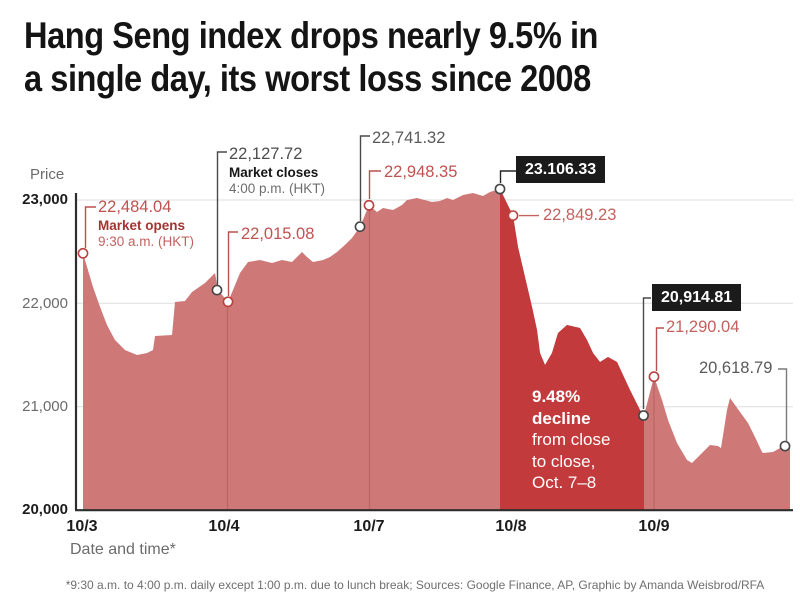 The width and height of the screenshot is (800, 602). What do you see at coordinates (311, 35) in the screenshot?
I see `title-line-1: Hang Seng index drops nearly 9.5% in` at bounding box center [311, 35].